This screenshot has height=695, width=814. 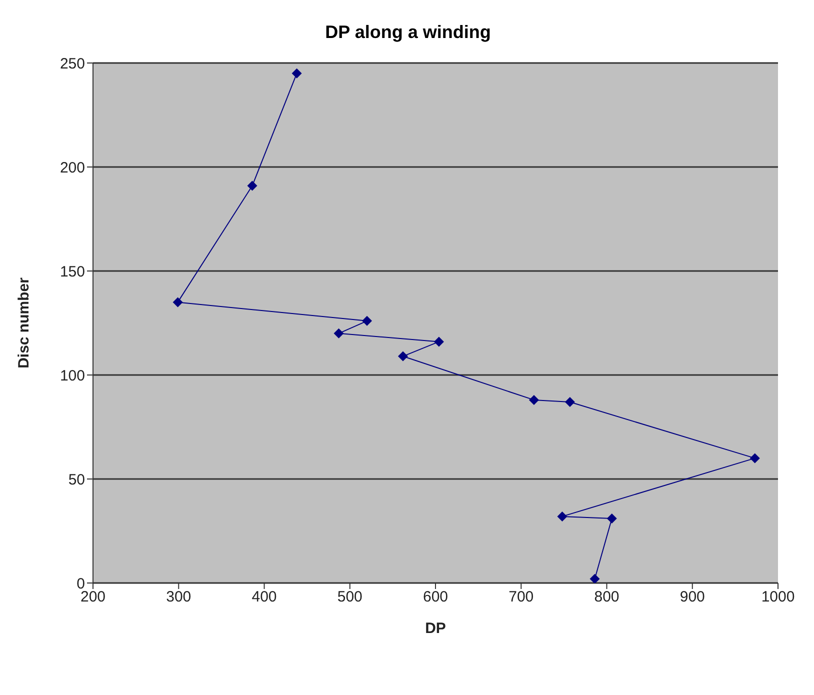 I want to click on x-tick-label: 900, so click(x=692, y=597).